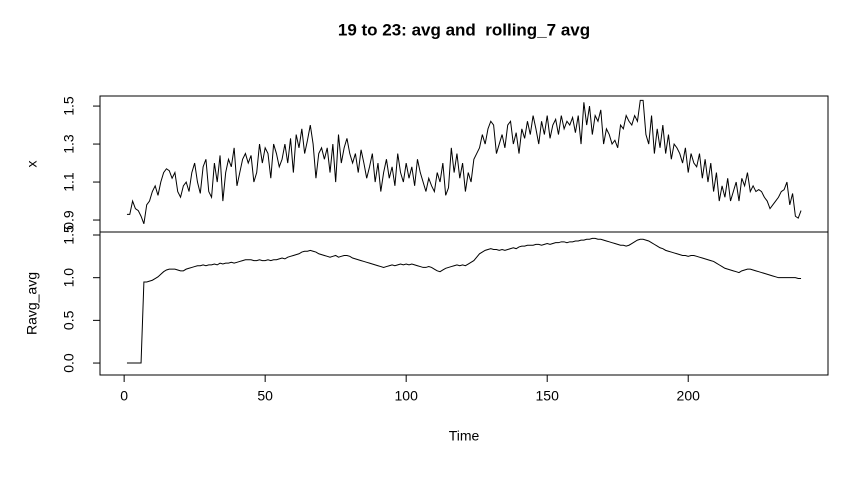  I want to click on x-axis-label: Time, so click(464, 436).